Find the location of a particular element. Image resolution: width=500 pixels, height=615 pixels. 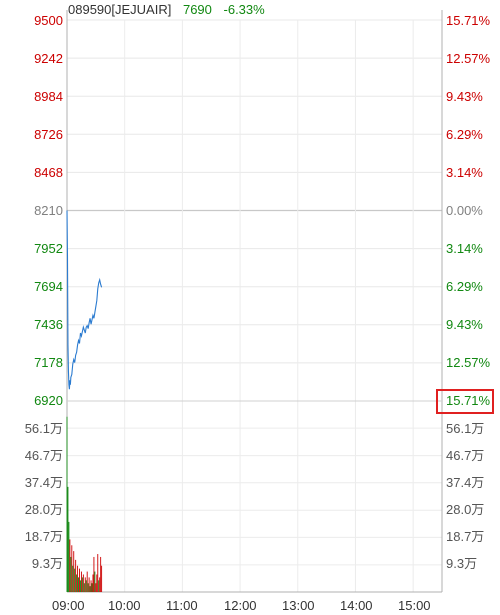

highlight-box is located at coordinates (465, 401).